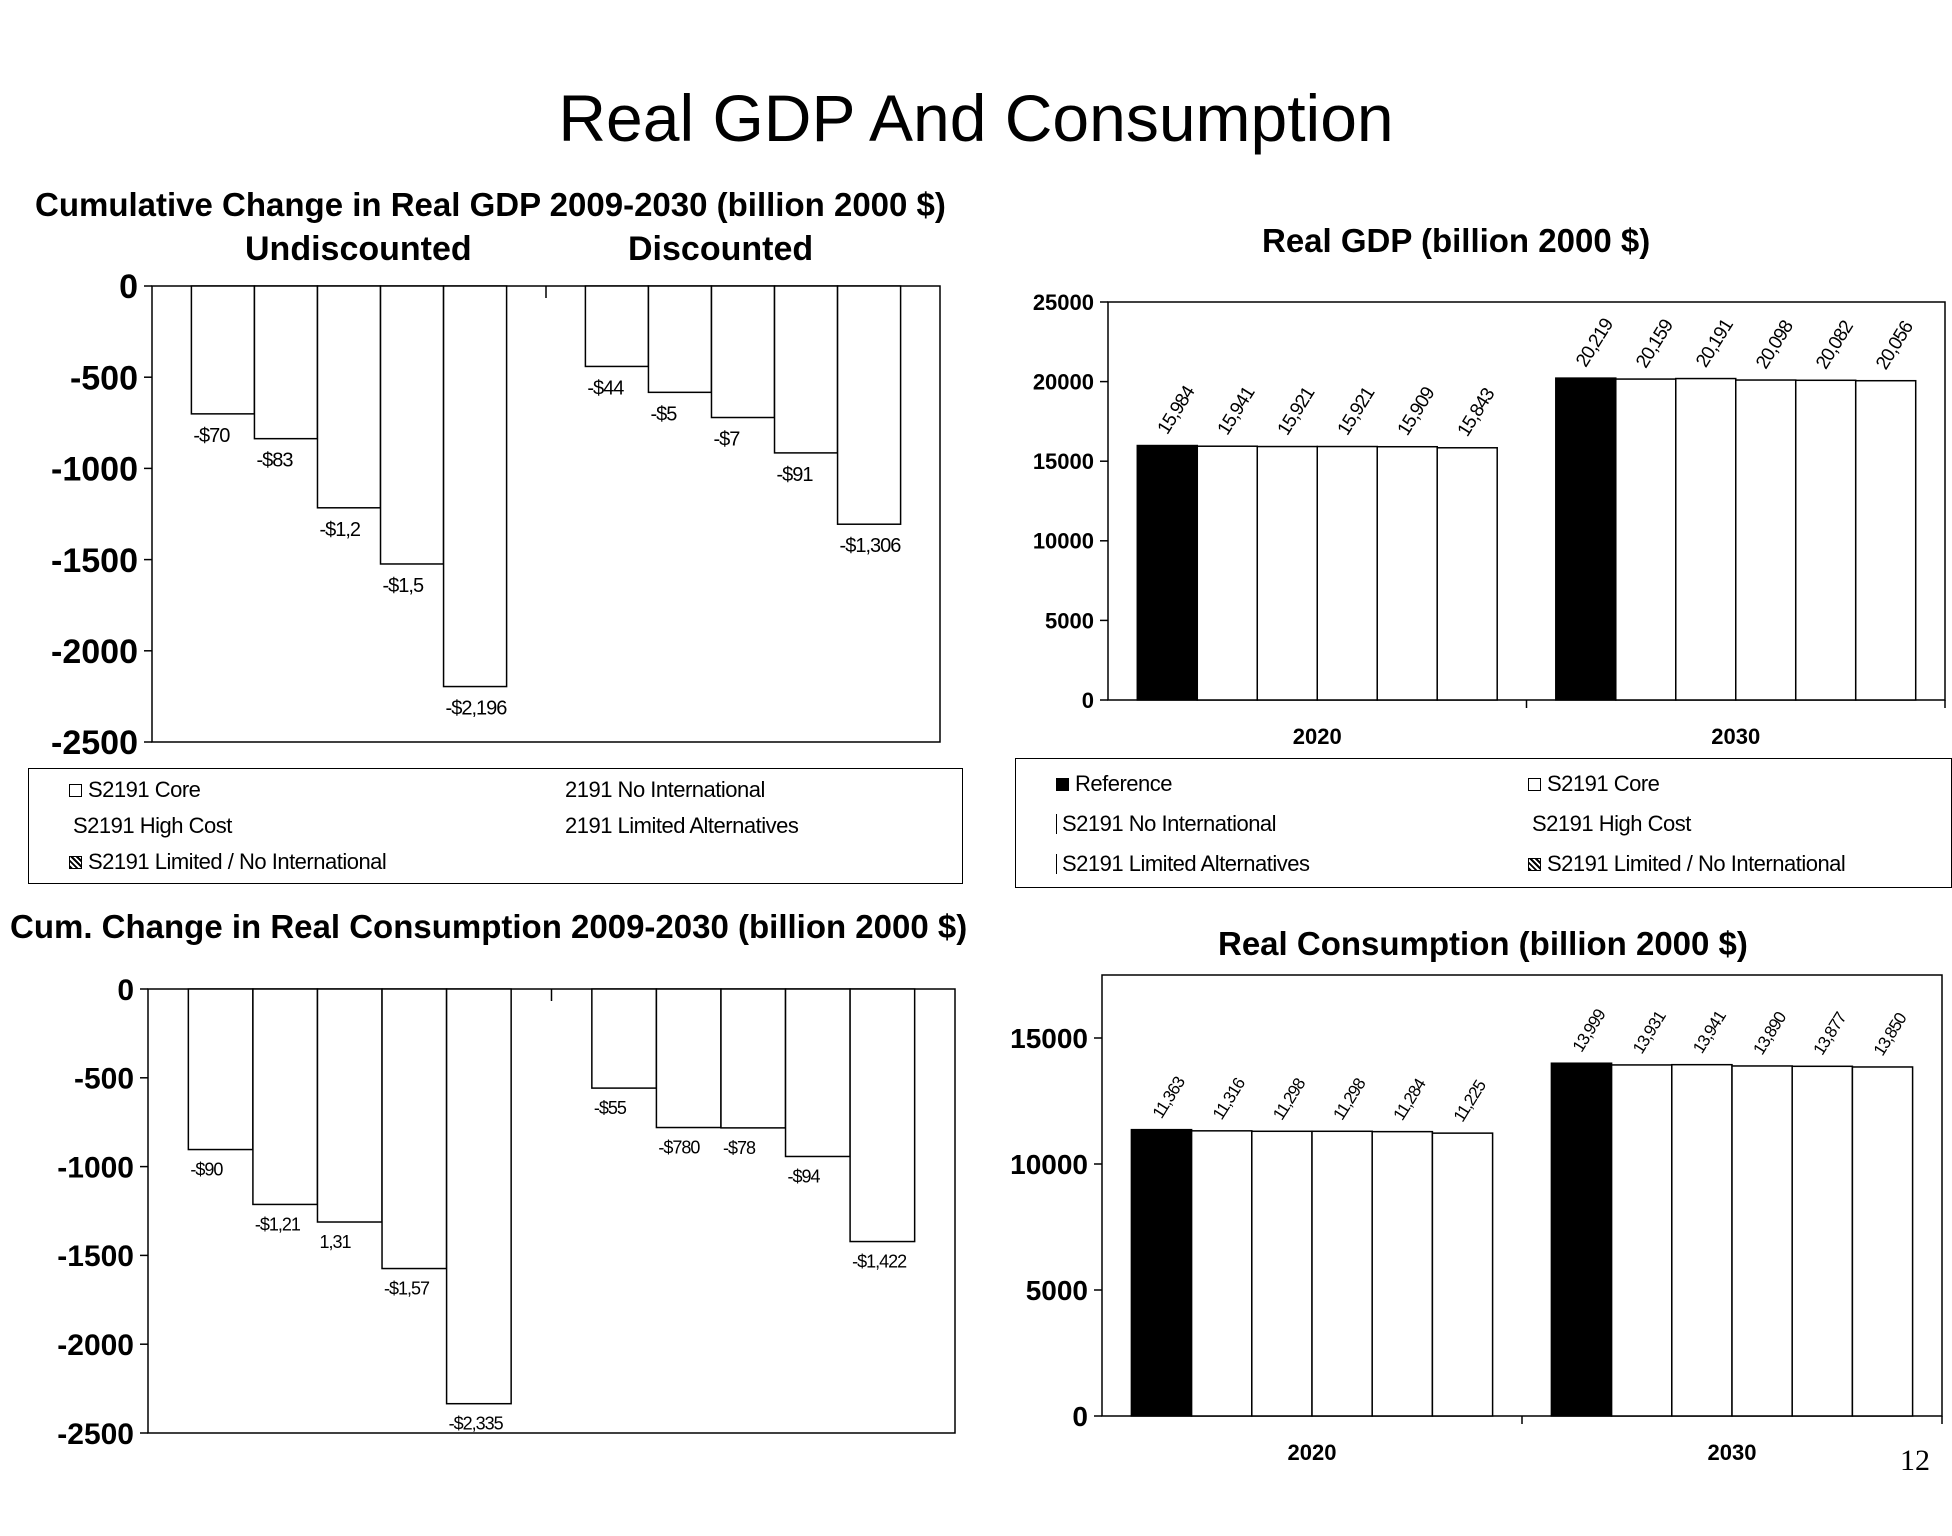  Describe the element at coordinates (1049, 1038) in the screenshot. I see `y-tick-label: 15000` at that location.